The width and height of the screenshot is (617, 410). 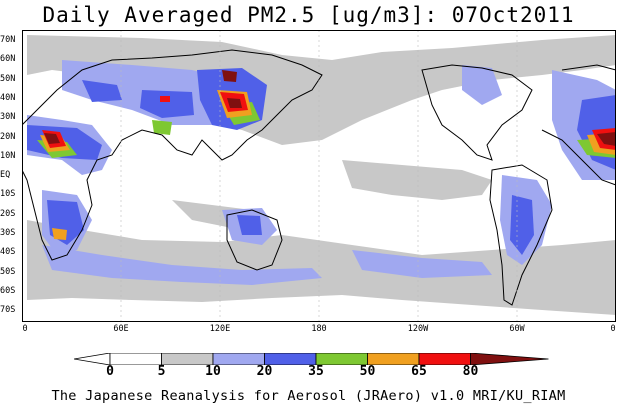 I want to click on colorbar-label: 5, so click(x=161, y=371).